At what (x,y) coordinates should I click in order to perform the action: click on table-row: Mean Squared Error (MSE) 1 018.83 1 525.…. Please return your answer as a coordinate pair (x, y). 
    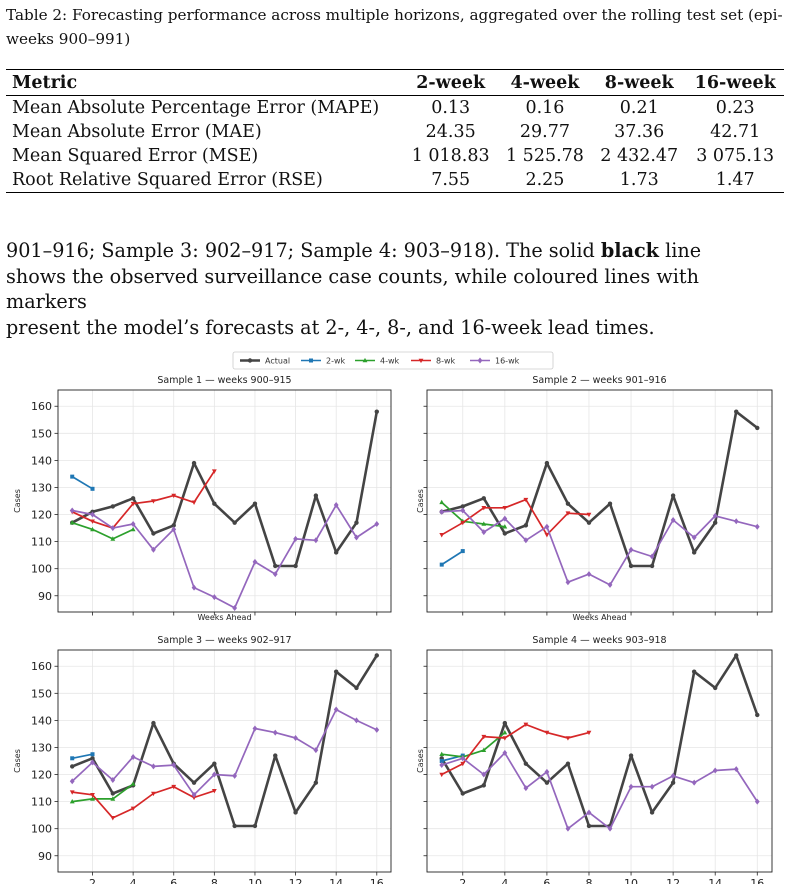
    Looking at the image, I should click on (395, 156).